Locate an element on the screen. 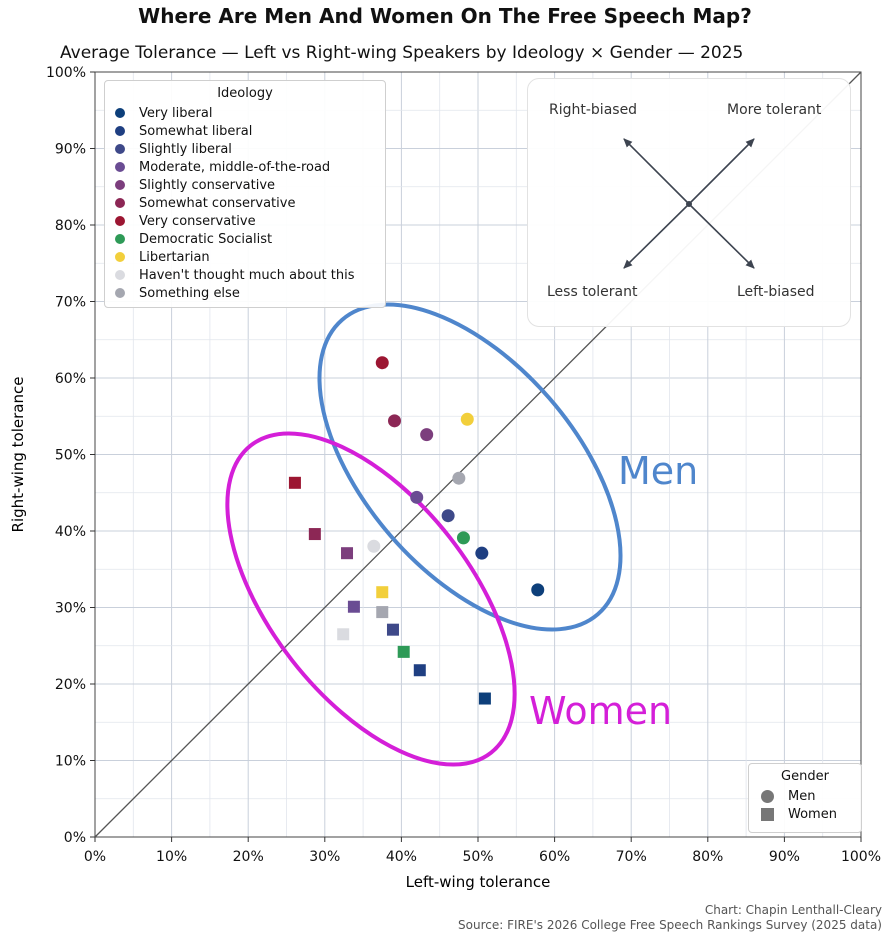 The width and height of the screenshot is (890, 937). ideology-legend-label: Democratic Socialist is located at coordinates (206, 239).